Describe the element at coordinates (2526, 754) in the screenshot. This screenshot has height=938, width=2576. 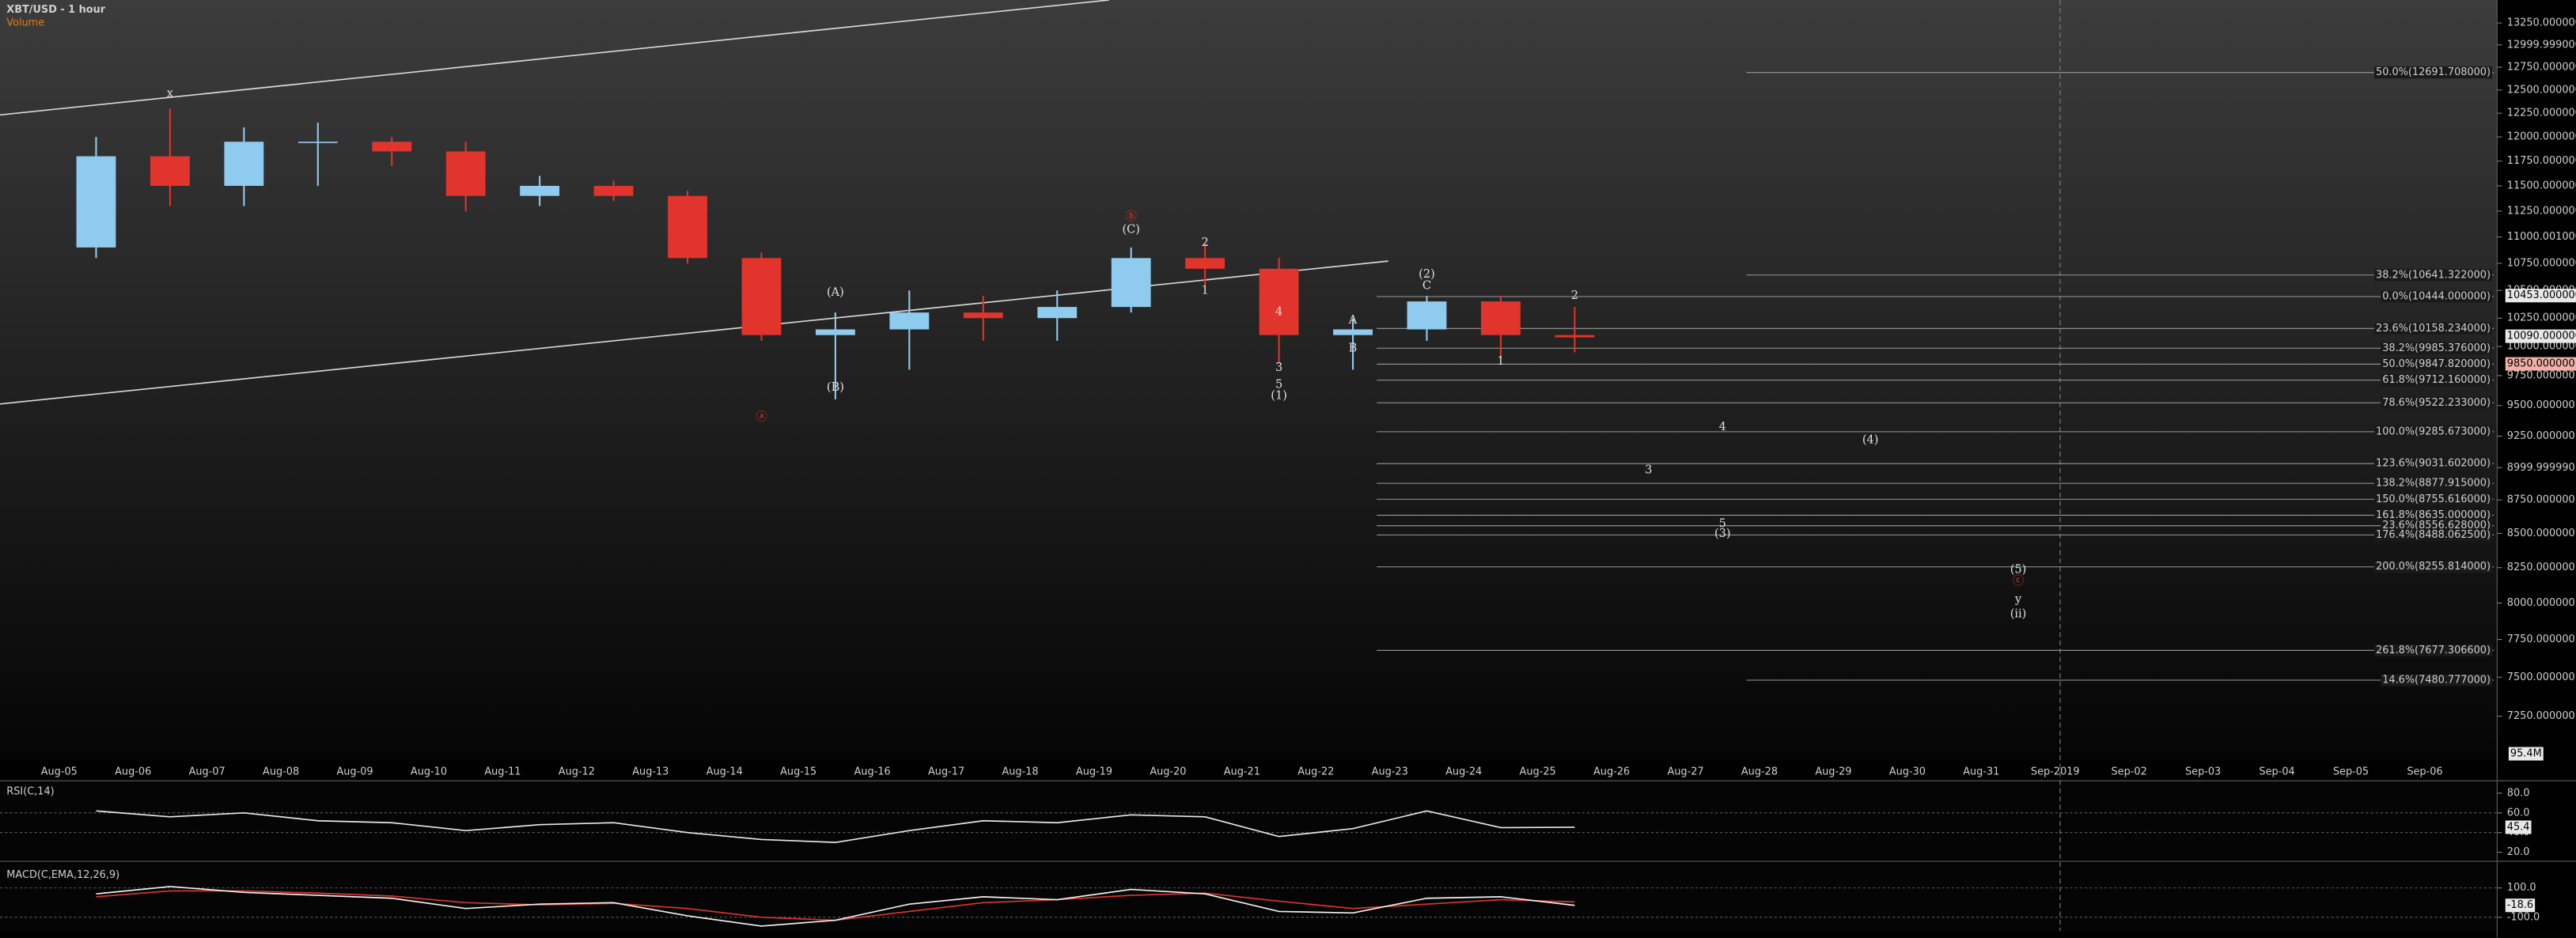
I see `volume-marker: 95.4M` at that location.